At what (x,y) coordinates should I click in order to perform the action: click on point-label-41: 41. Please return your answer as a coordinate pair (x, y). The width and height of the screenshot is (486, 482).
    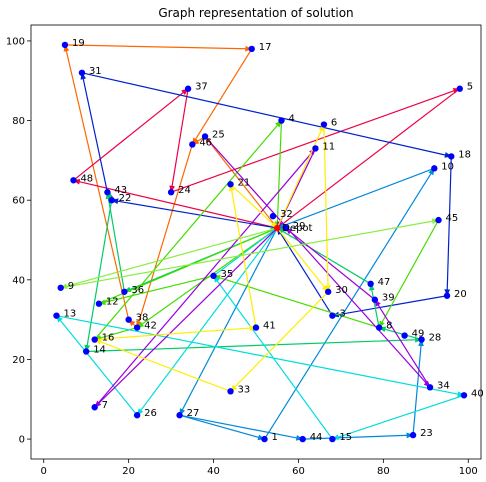
    Looking at the image, I should click on (269, 326).